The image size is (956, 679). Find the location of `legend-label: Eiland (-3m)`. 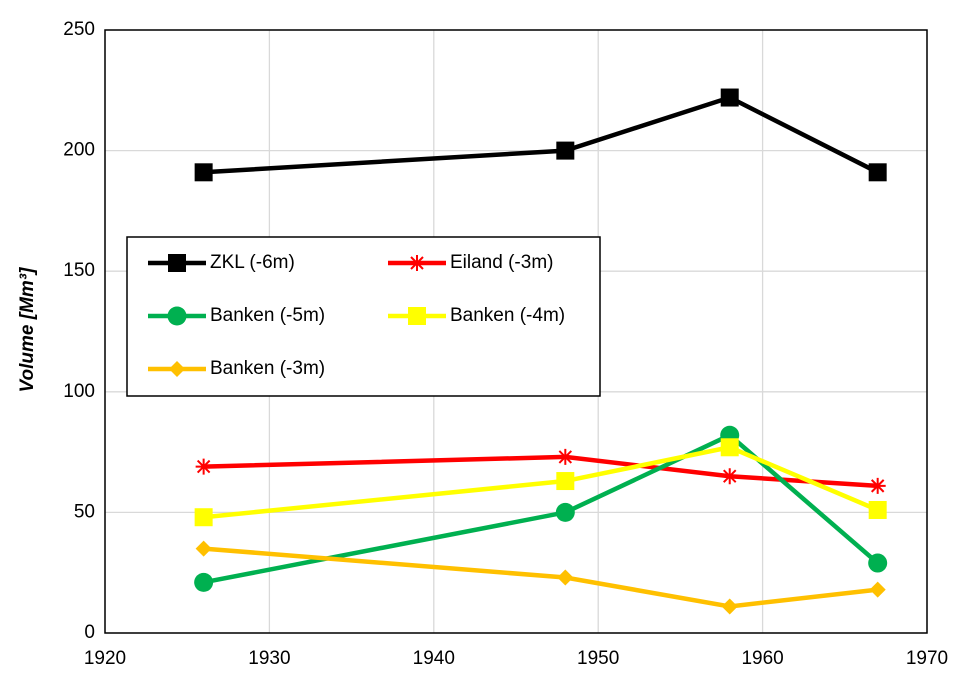

legend-label: Eiland (-3m) is located at coordinates (501, 262).